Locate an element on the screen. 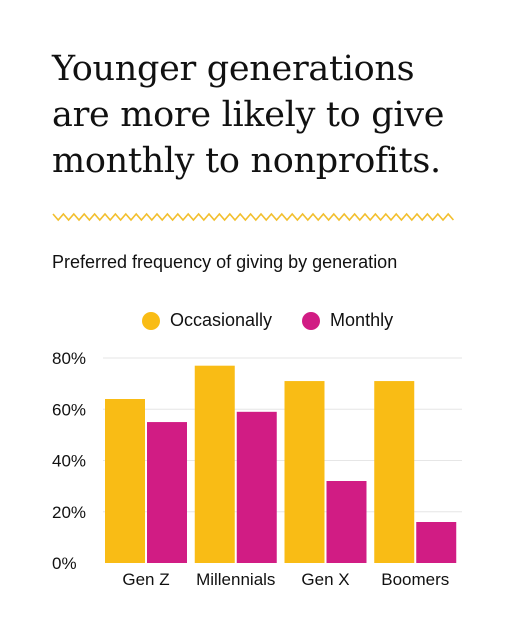  bar-monthly-boomers is located at coordinates (436, 542).